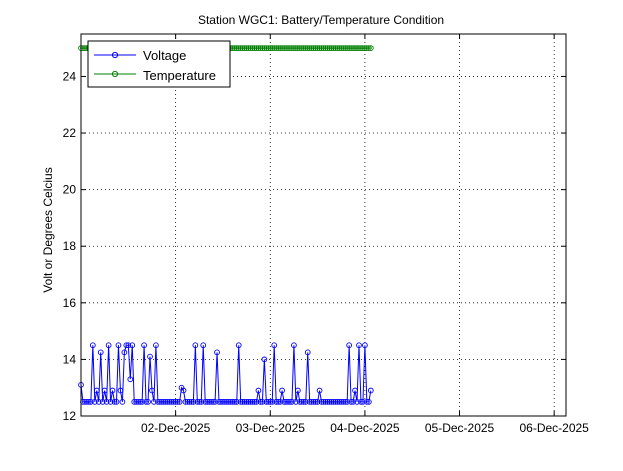 The height and width of the screenshot is (471, 623). Describe the element at coordinates (115, 74) in the screenshot. I see `legend-temperature-marker` at that location.